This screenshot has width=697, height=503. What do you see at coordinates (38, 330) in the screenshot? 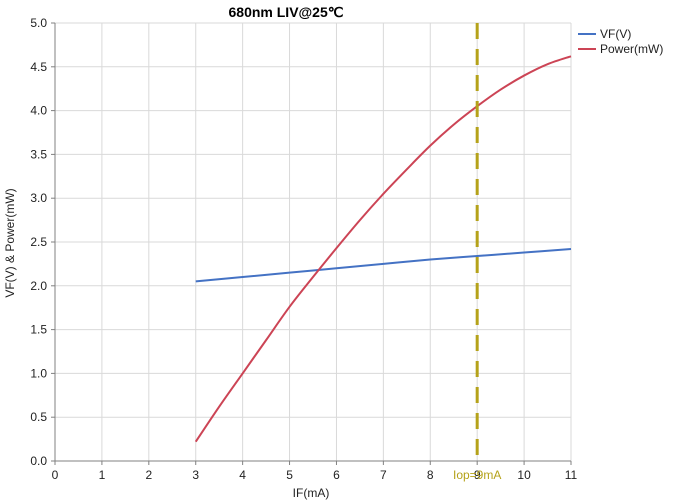
I see `y-tick-label: 1.5` at bounding box center [38, 330].